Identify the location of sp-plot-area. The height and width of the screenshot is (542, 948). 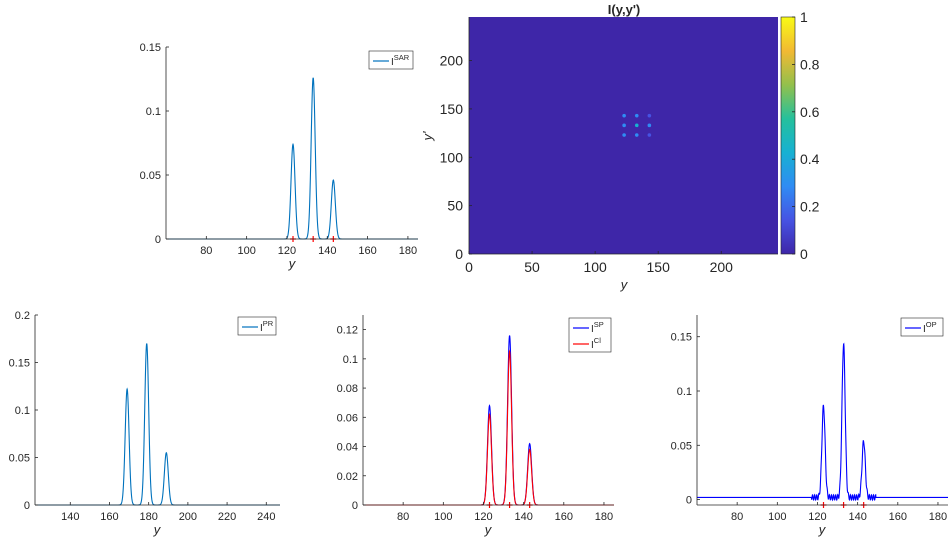
(488, 421).